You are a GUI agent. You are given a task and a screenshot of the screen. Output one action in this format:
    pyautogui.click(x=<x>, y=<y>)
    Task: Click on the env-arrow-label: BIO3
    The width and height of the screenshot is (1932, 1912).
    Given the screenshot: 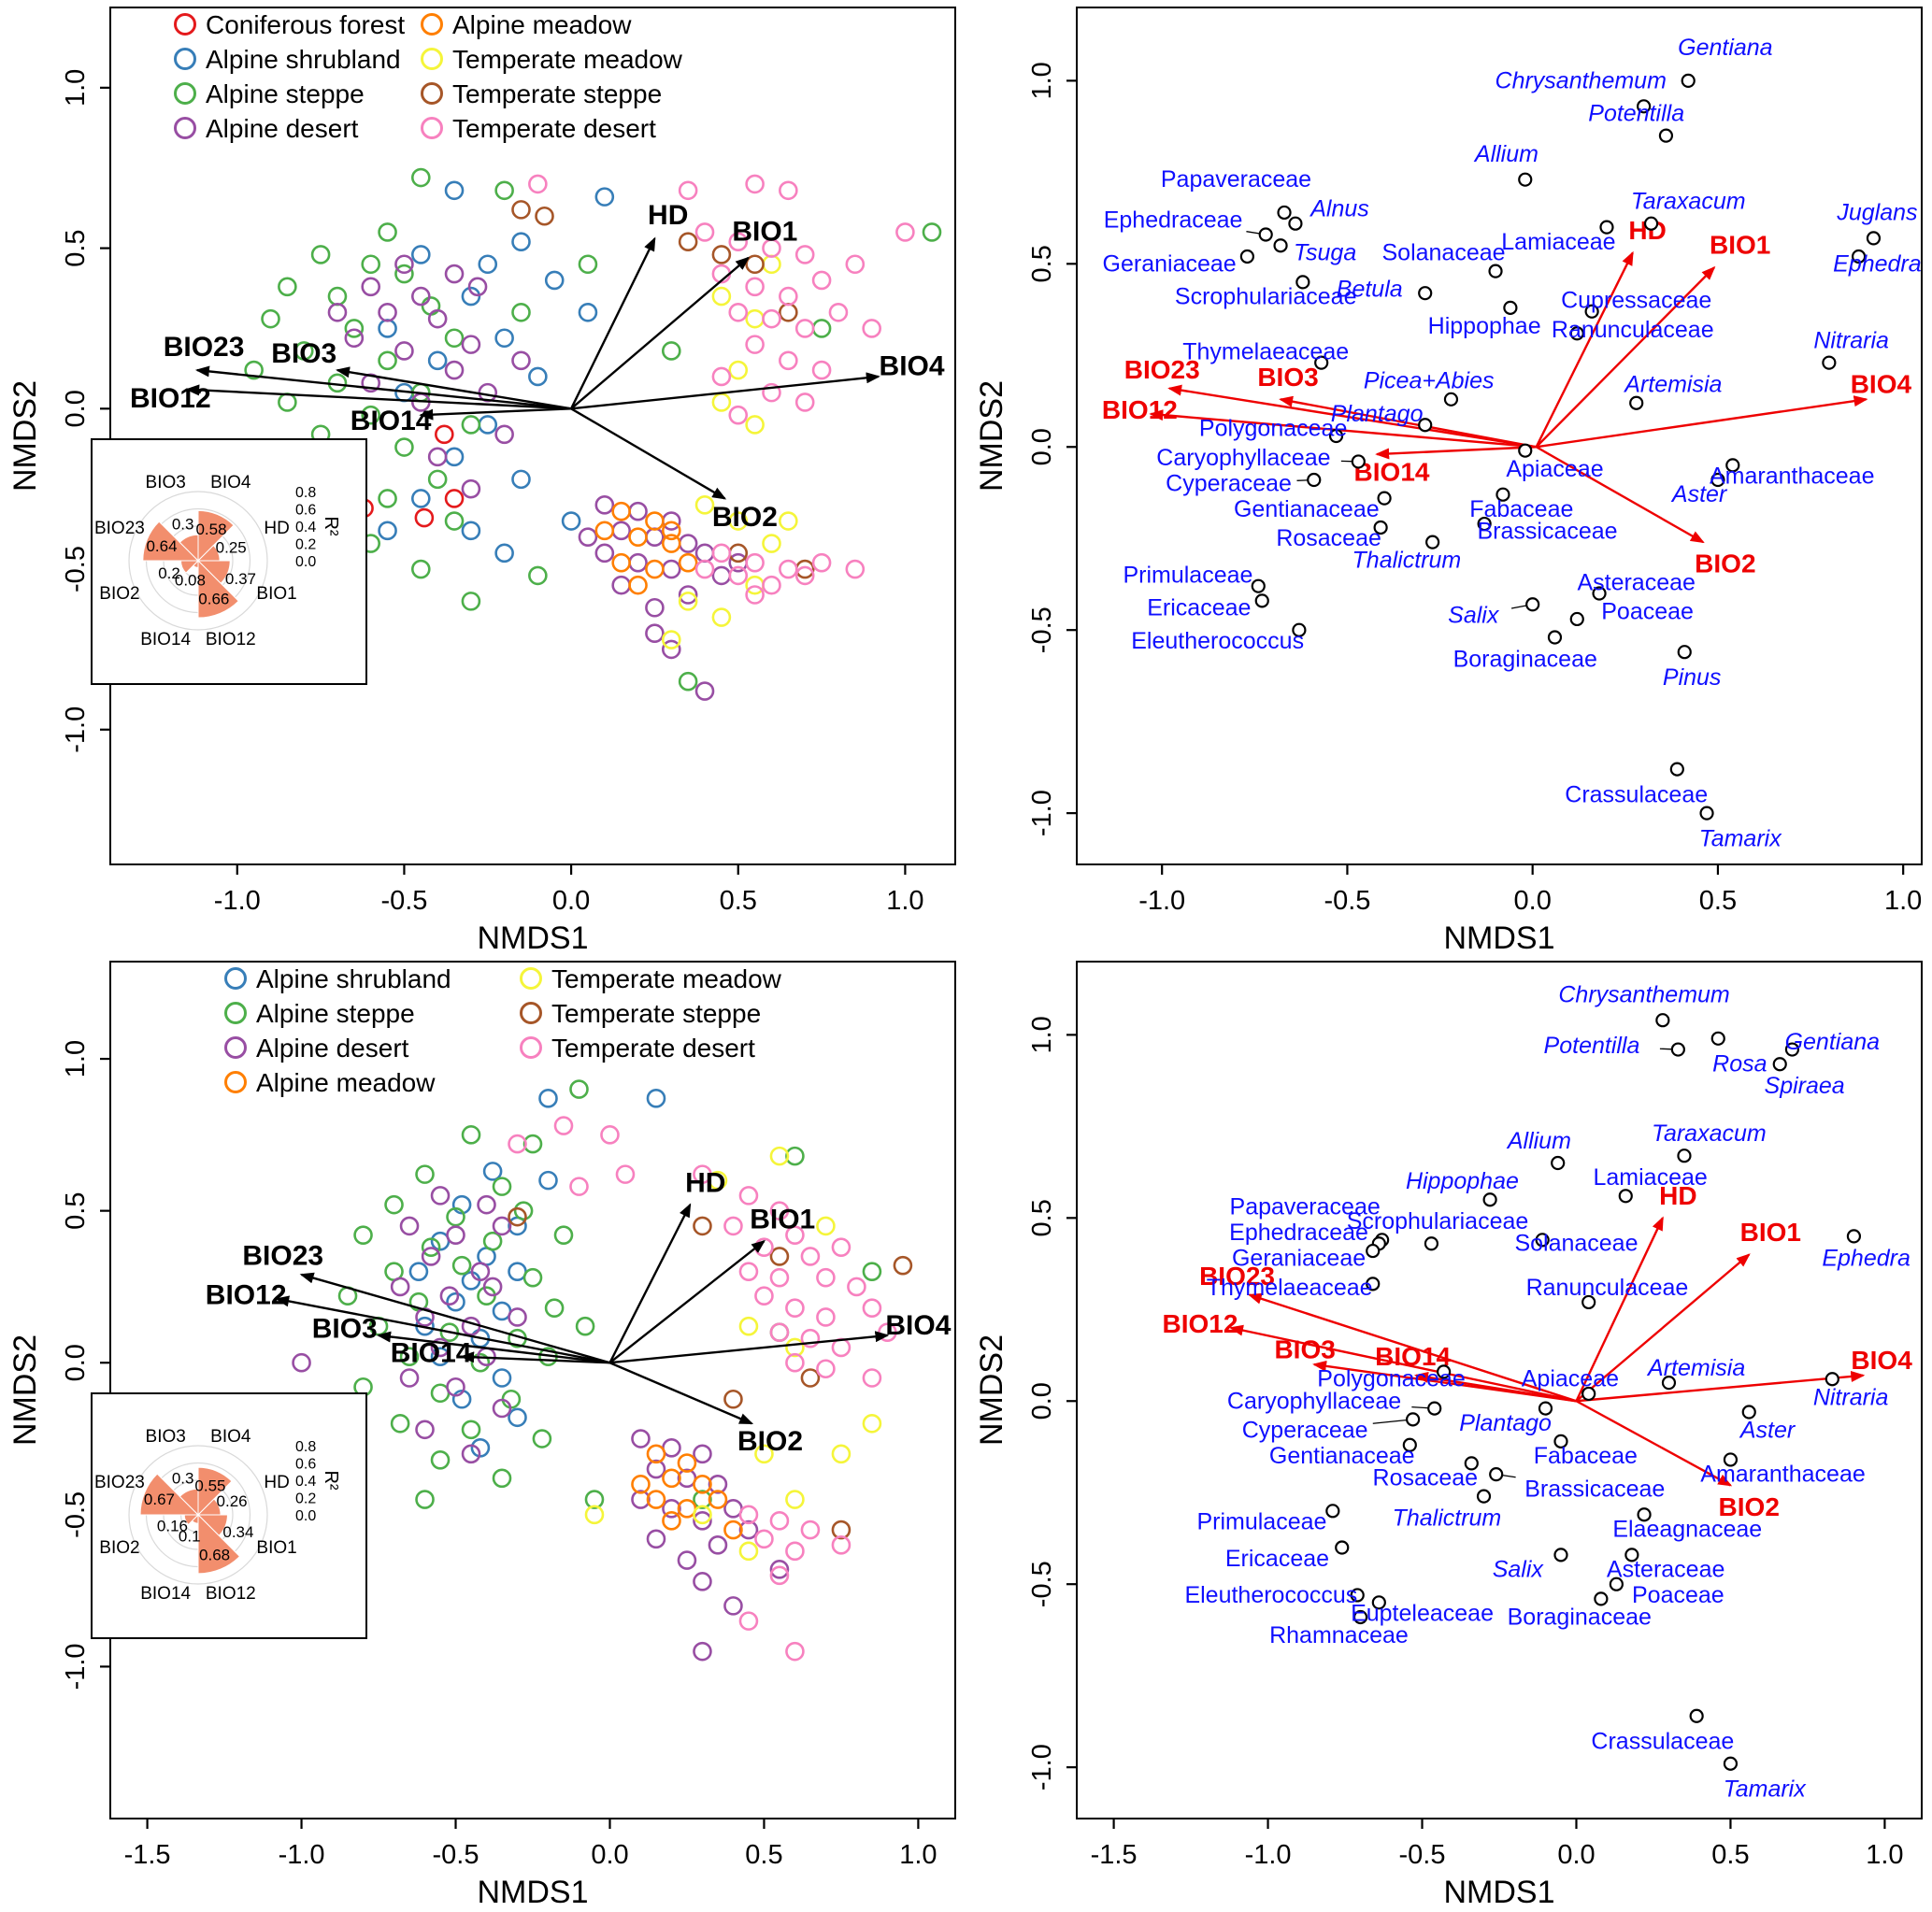 What is the action you would take?
    pyautogui.click(x=345, y=1328)
    